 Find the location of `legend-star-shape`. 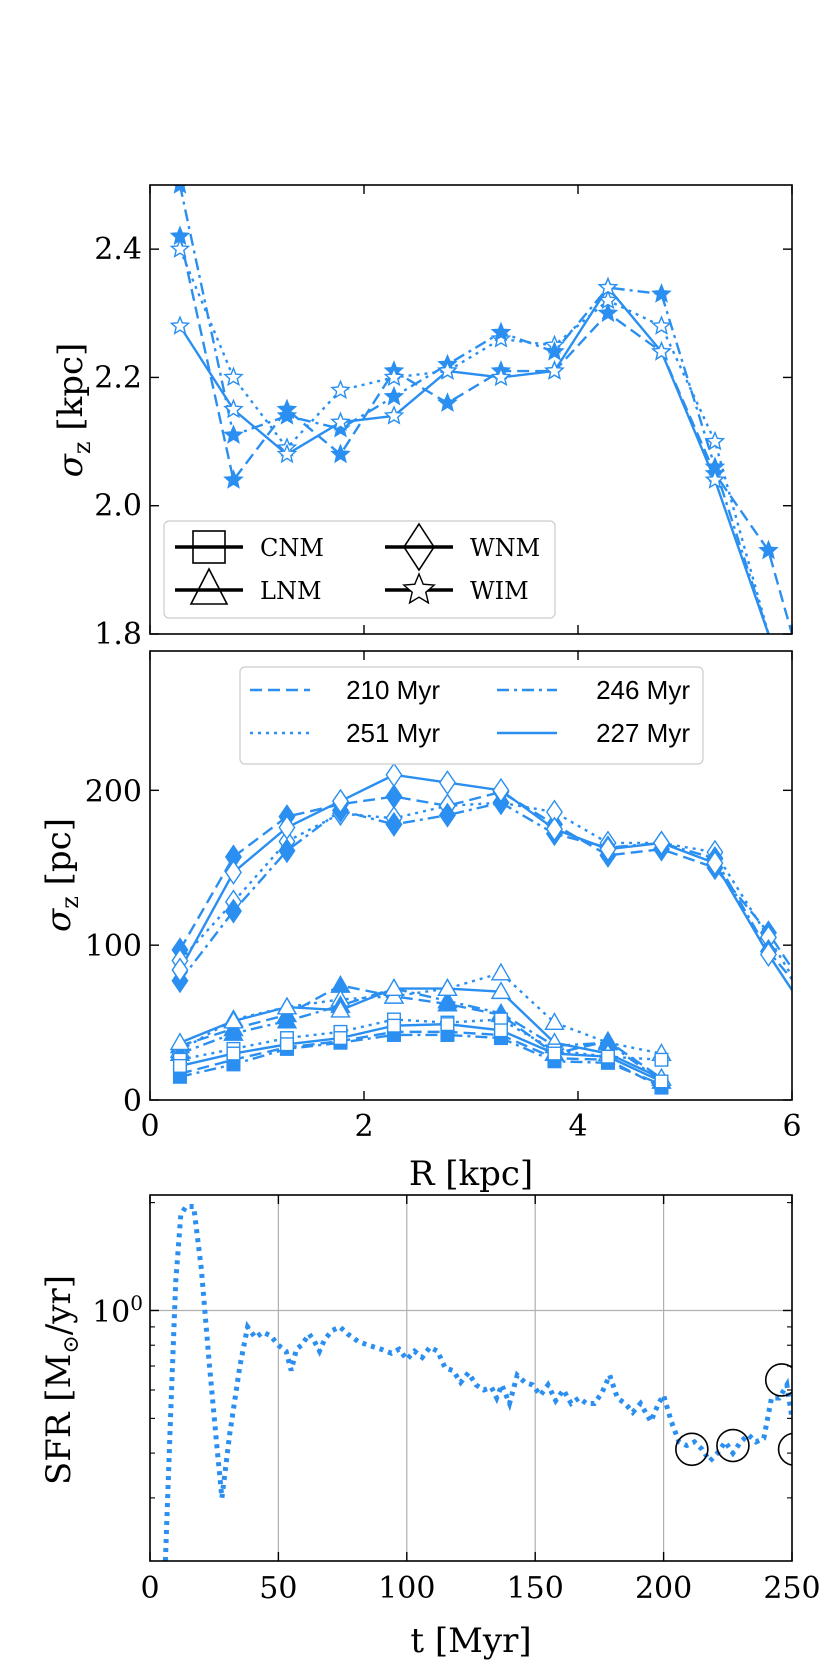

legend-star-shape is located at coordinates (419, 588).